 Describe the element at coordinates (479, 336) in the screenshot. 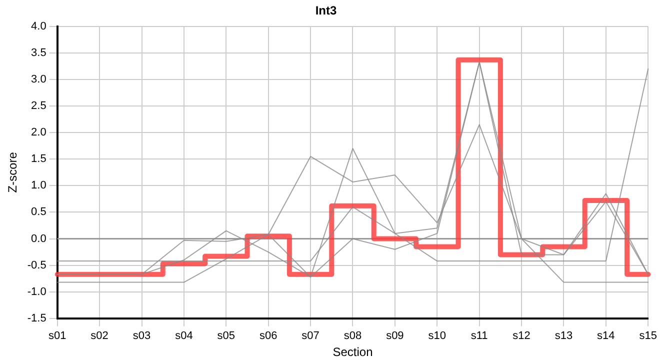

I see `x-tick-label: s11` at that location.